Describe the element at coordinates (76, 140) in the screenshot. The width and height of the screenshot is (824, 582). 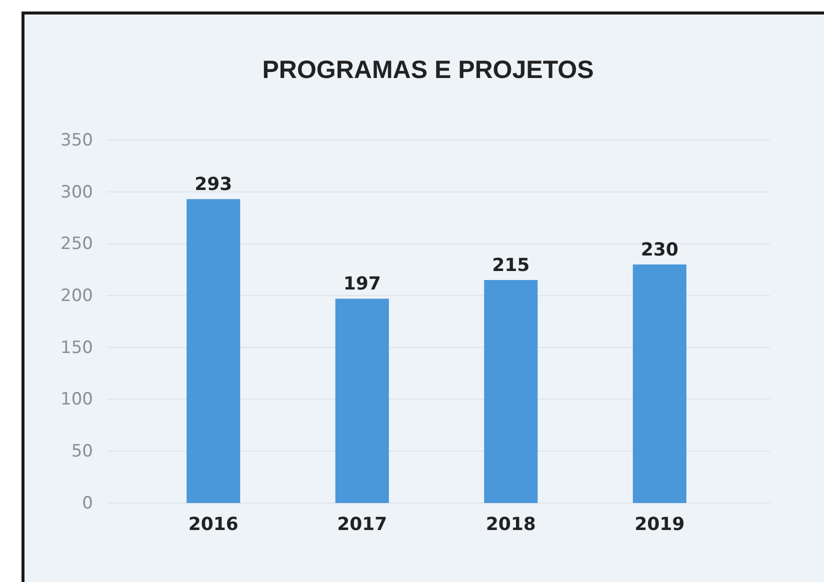
I see `y-tick-label: 350` at that location.